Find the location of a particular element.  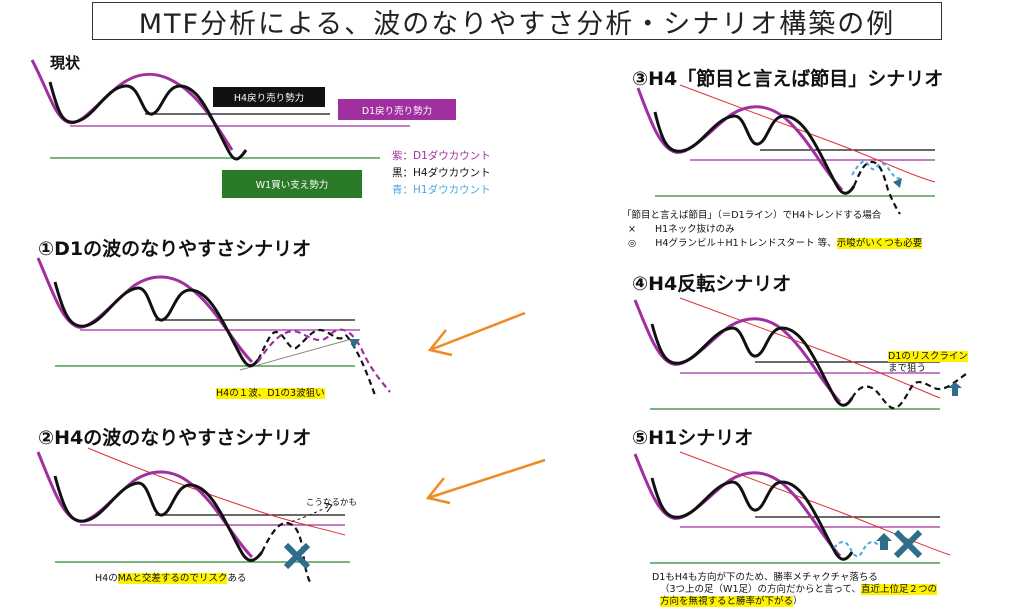

h4-sell-bar: H4戻り売り勢力 is located at coordinates (269, 97).